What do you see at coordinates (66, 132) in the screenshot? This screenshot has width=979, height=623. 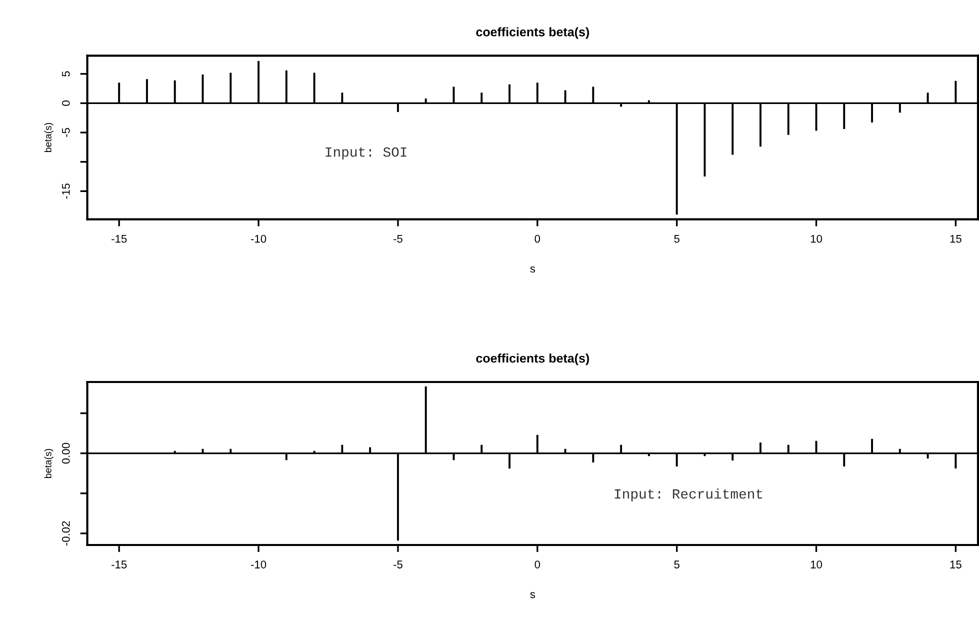 I see `y-tick-label: -5` at bounding box center [66, 132].